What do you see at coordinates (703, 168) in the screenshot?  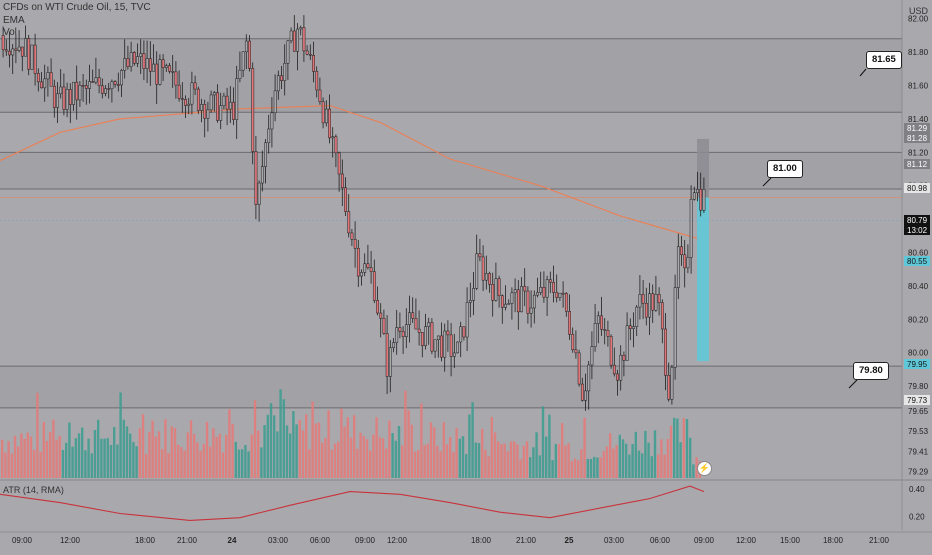 I see `stop-loss-box` at bounding box center [703, 168].